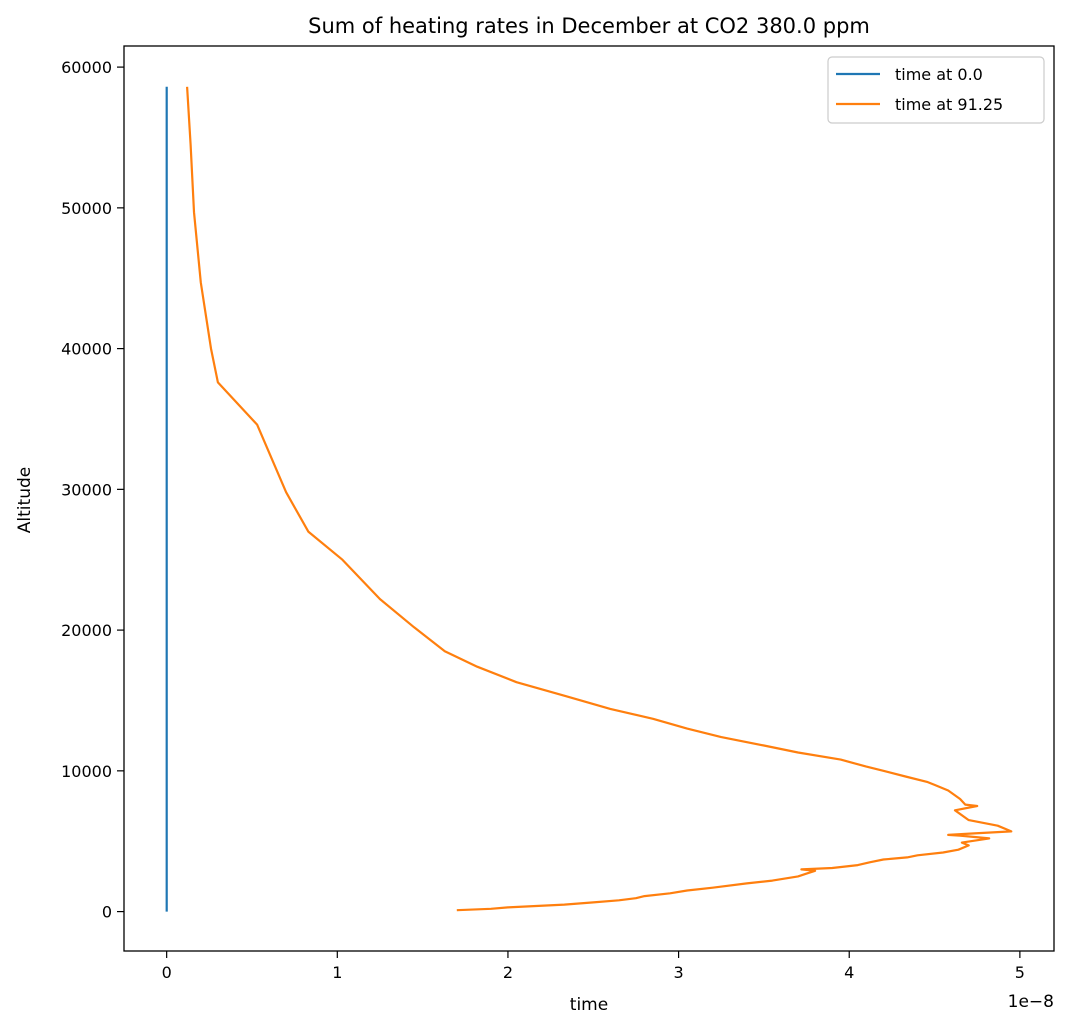 The height and width of the screenshot is (1030, 1069). What do you see at coordinates (86, 349) in the screenshot?
I see `y-tick-label: 40000` at bounding box center [86, 349].